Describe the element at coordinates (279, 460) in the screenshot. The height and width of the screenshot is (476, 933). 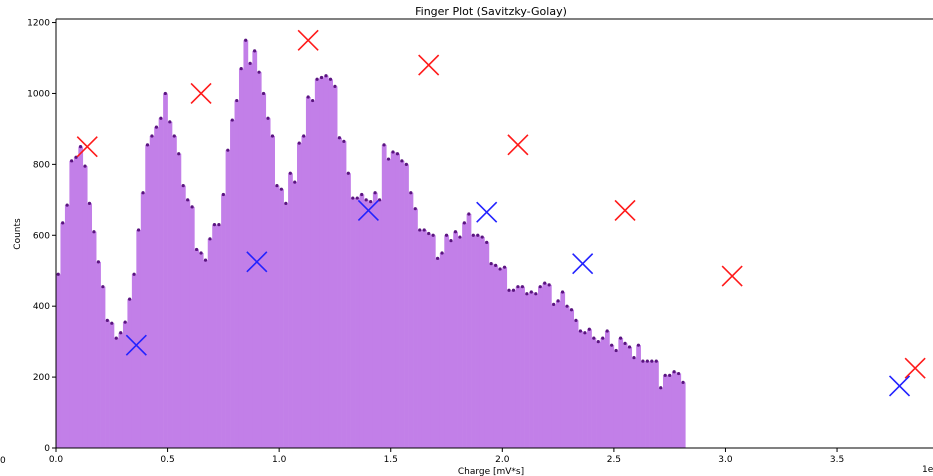
I see `x-tick-label: 1.0` at that location.